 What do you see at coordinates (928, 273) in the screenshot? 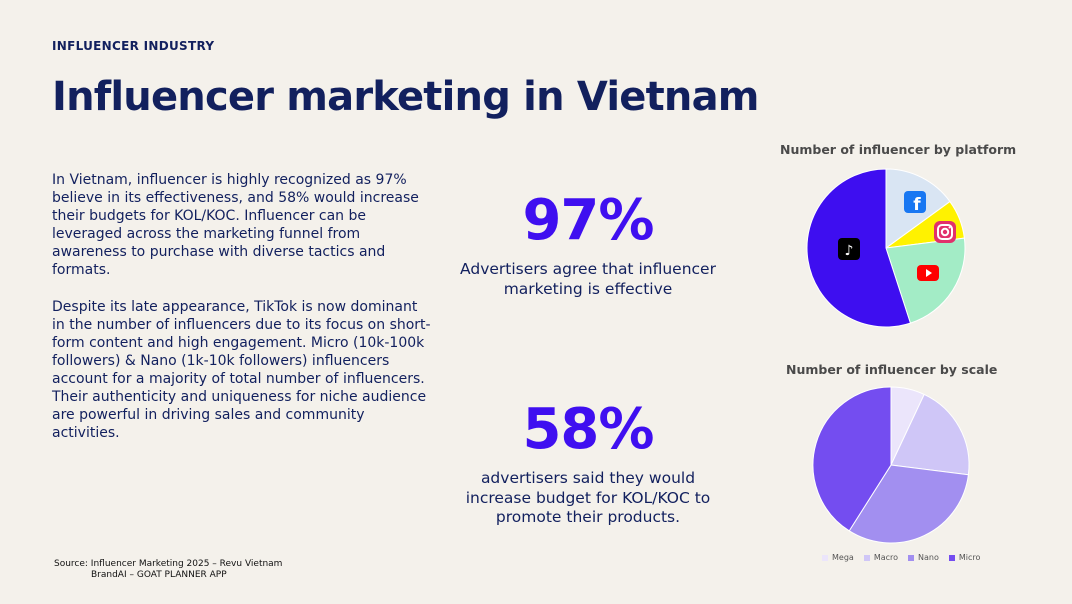
I see `youtube-icon` at bounding box center [928, 273].